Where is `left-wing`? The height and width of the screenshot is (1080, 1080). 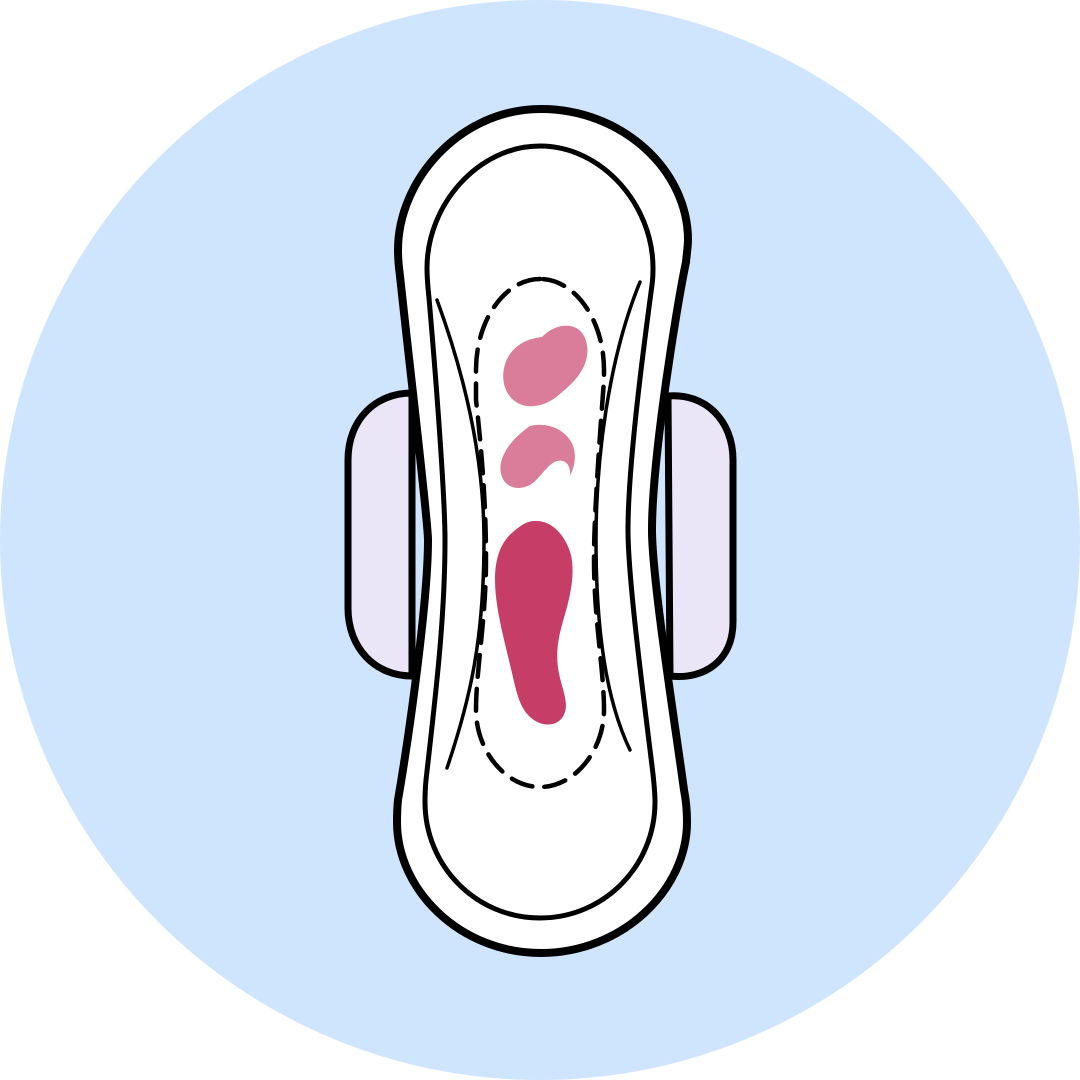
left-wing is located at coordinates (380, 534).